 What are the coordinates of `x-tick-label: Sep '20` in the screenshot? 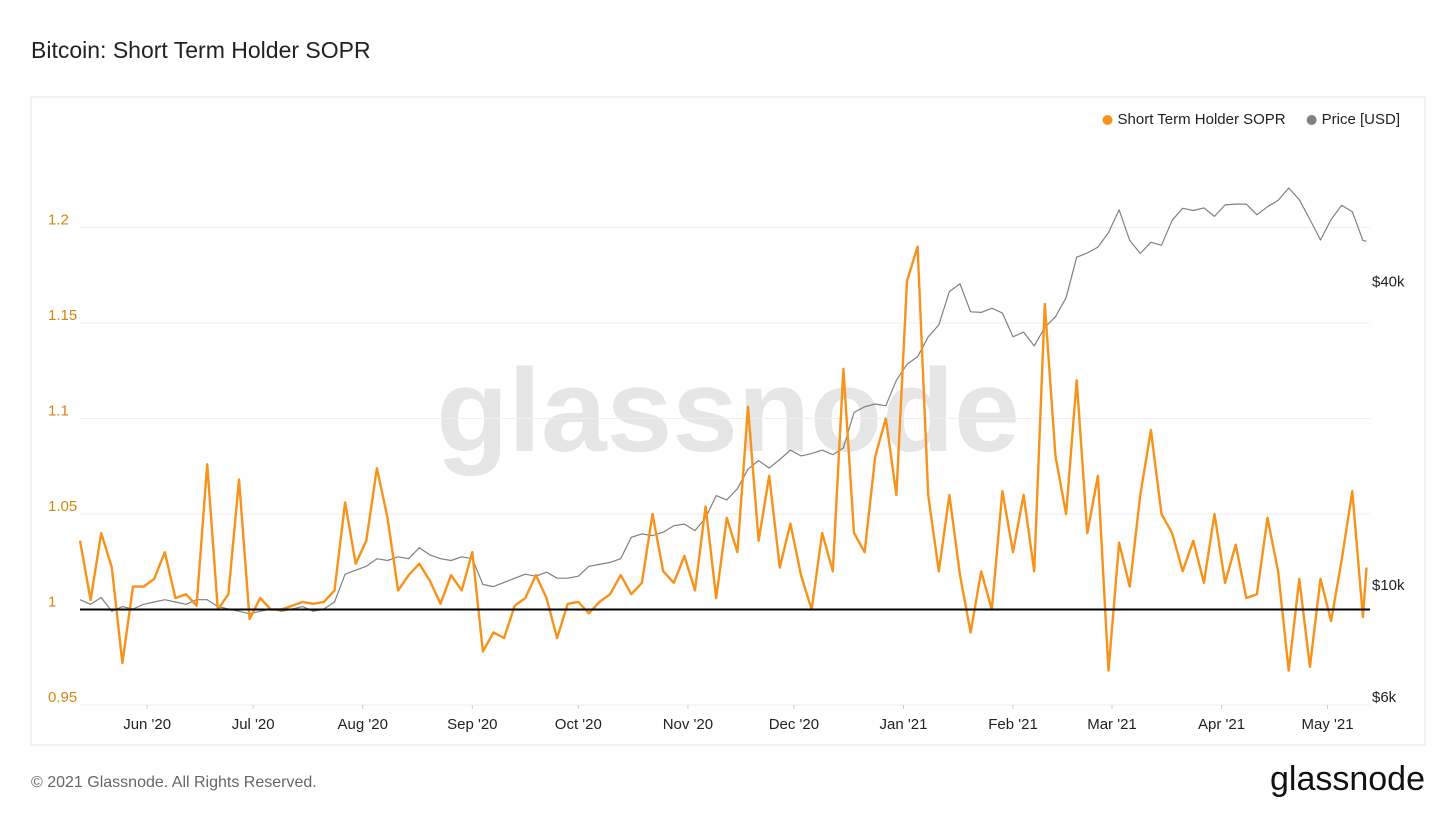 It's located at (472, 724).